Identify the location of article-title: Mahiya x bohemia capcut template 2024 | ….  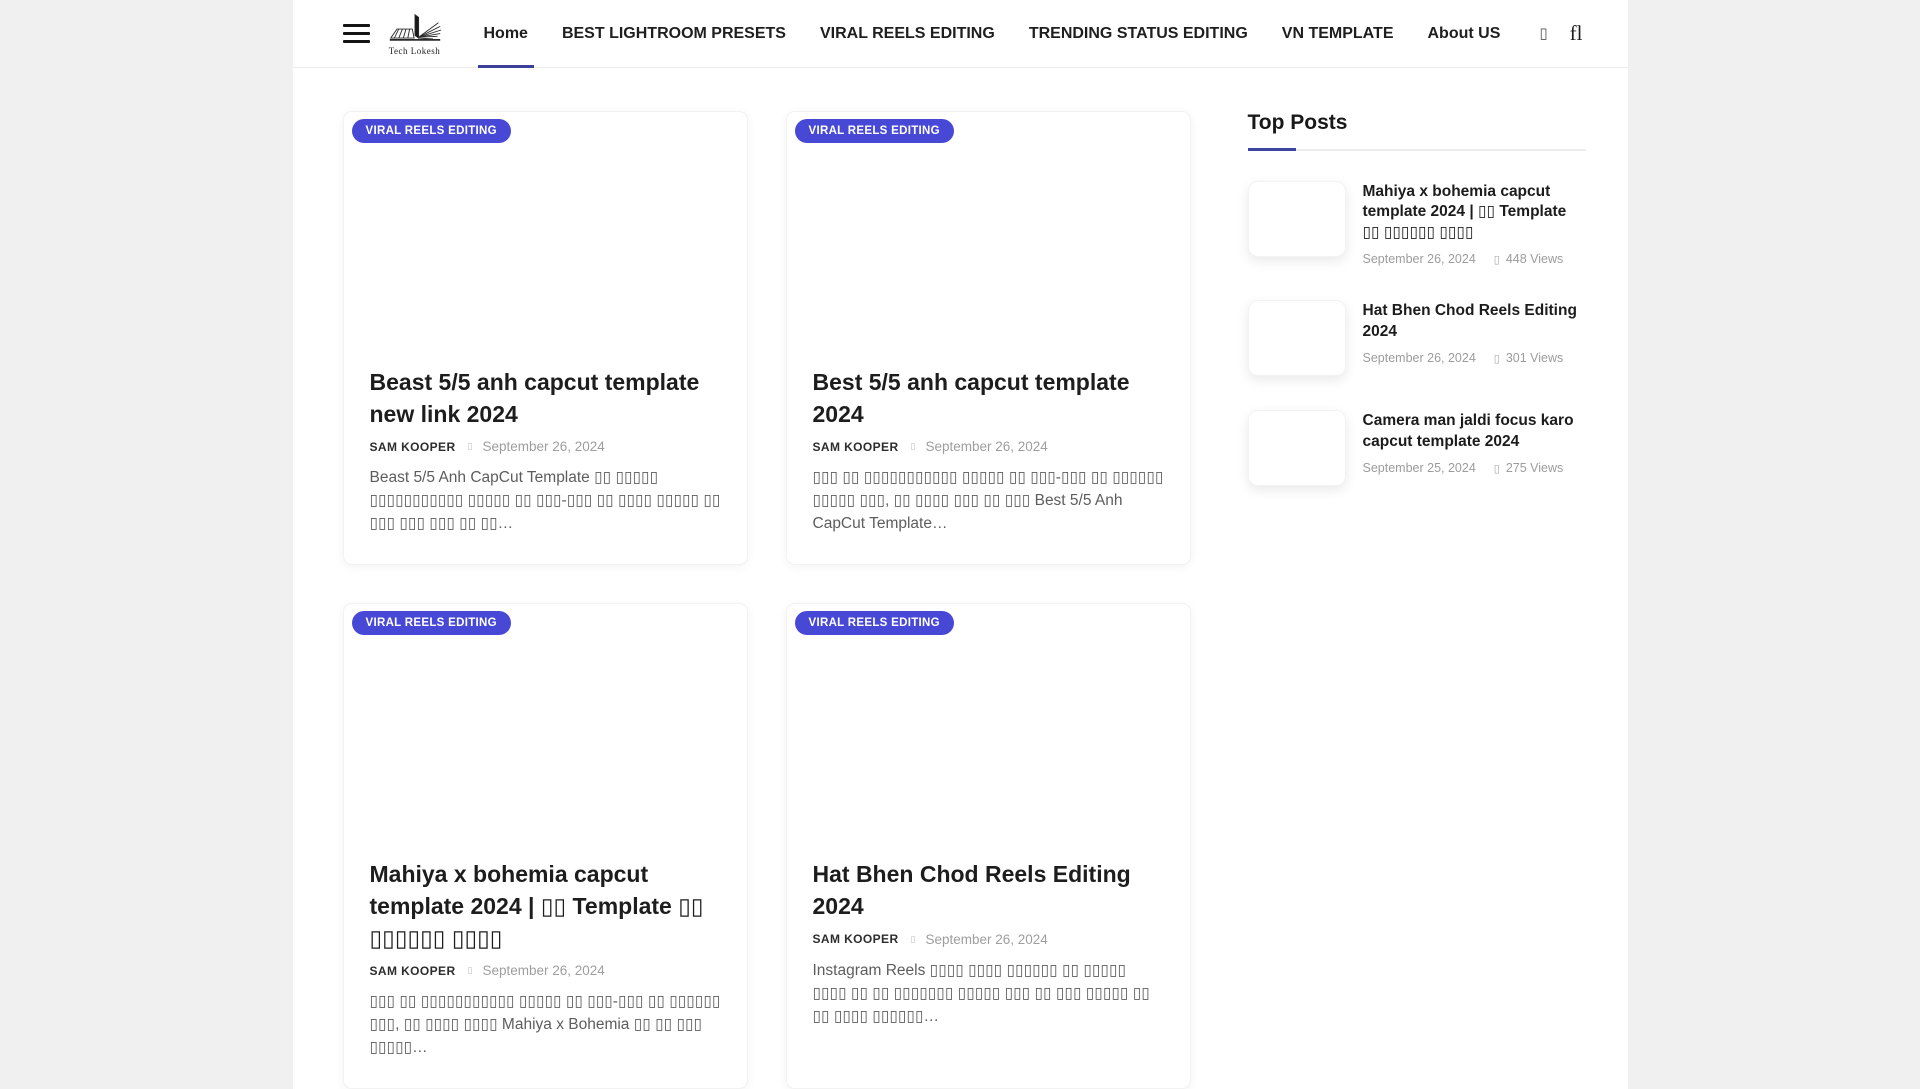
(536, 906).